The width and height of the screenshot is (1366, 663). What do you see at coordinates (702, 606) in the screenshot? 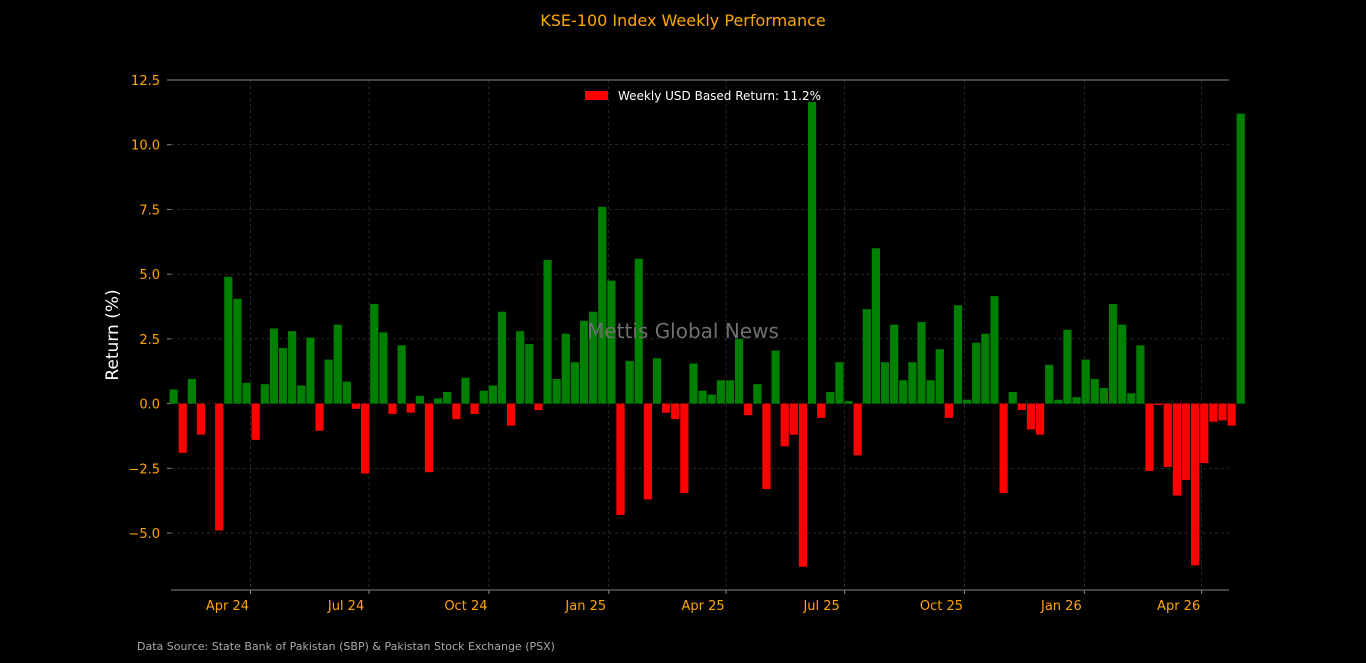
I see `x-tick-label: Apr 25` at bounding box center [702, 606].